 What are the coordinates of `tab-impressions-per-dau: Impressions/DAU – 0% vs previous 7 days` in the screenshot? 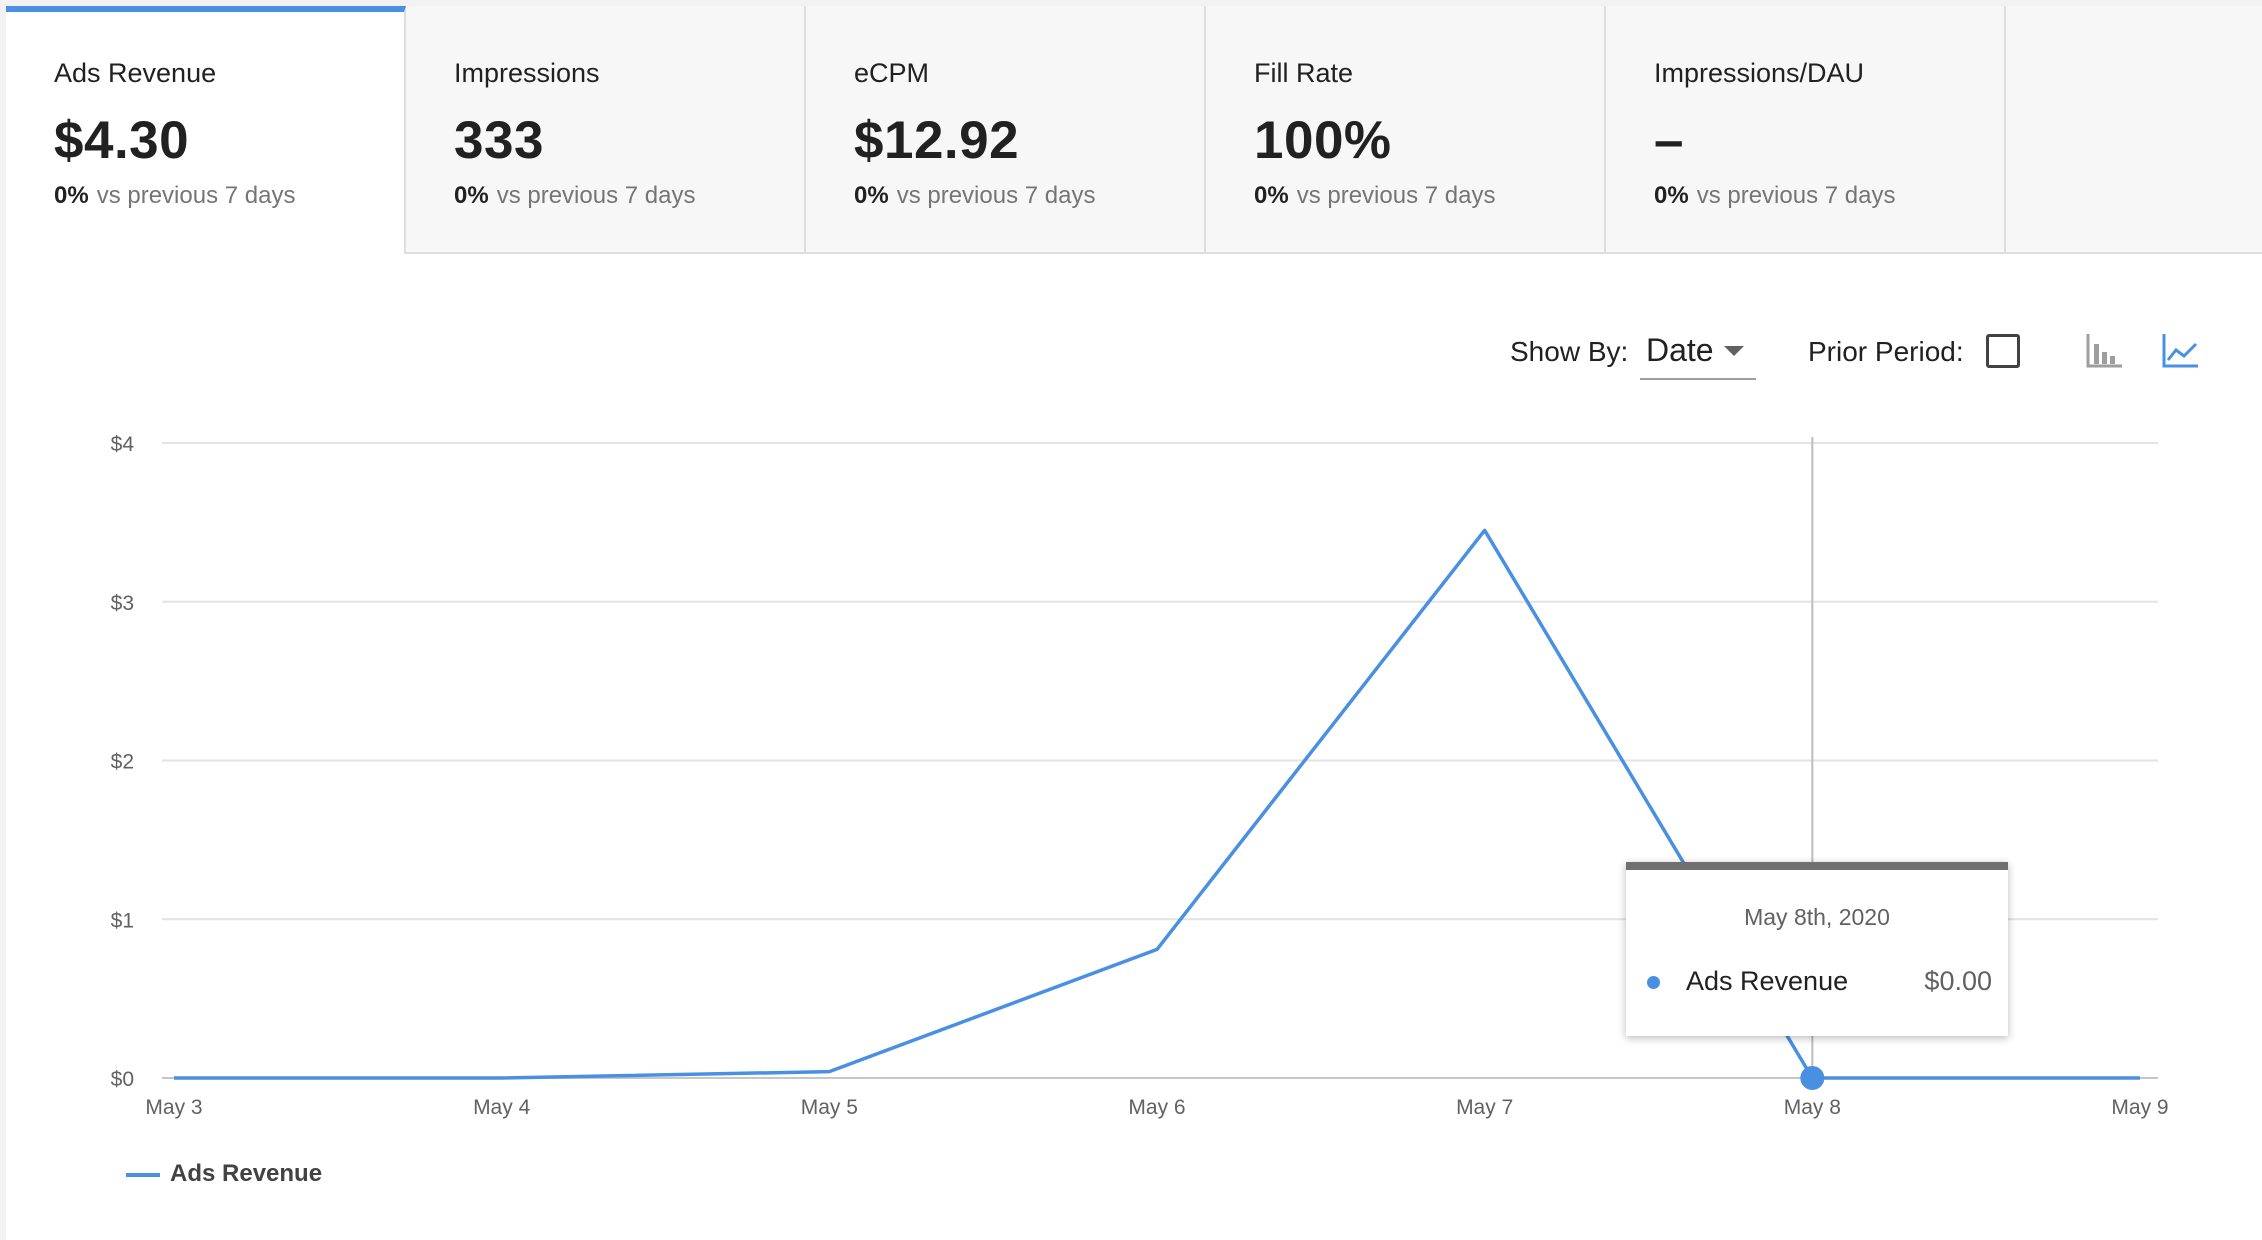 It's located at (1806, 130).